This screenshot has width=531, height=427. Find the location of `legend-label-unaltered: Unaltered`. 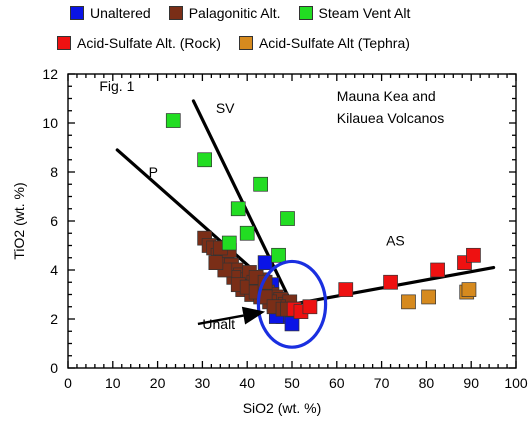

legend-label-unaltered: Unaltered is located at coordinates (120, 13).